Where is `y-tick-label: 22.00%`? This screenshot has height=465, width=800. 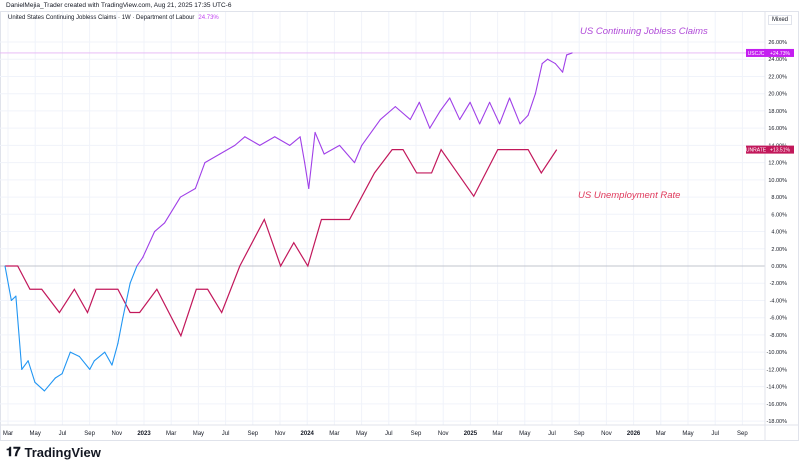 y-tick-label: 22.00% is located at coordinates (777, 77).